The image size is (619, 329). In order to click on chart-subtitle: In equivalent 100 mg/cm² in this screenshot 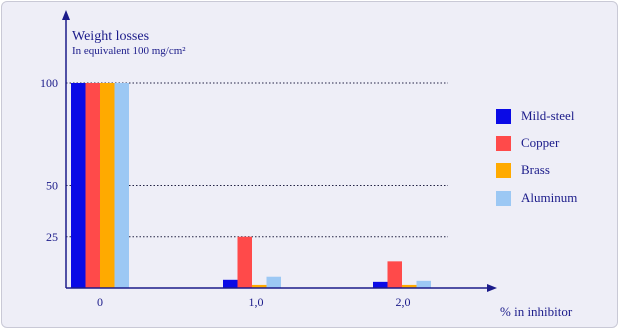, I will do `click(129, 51)`.